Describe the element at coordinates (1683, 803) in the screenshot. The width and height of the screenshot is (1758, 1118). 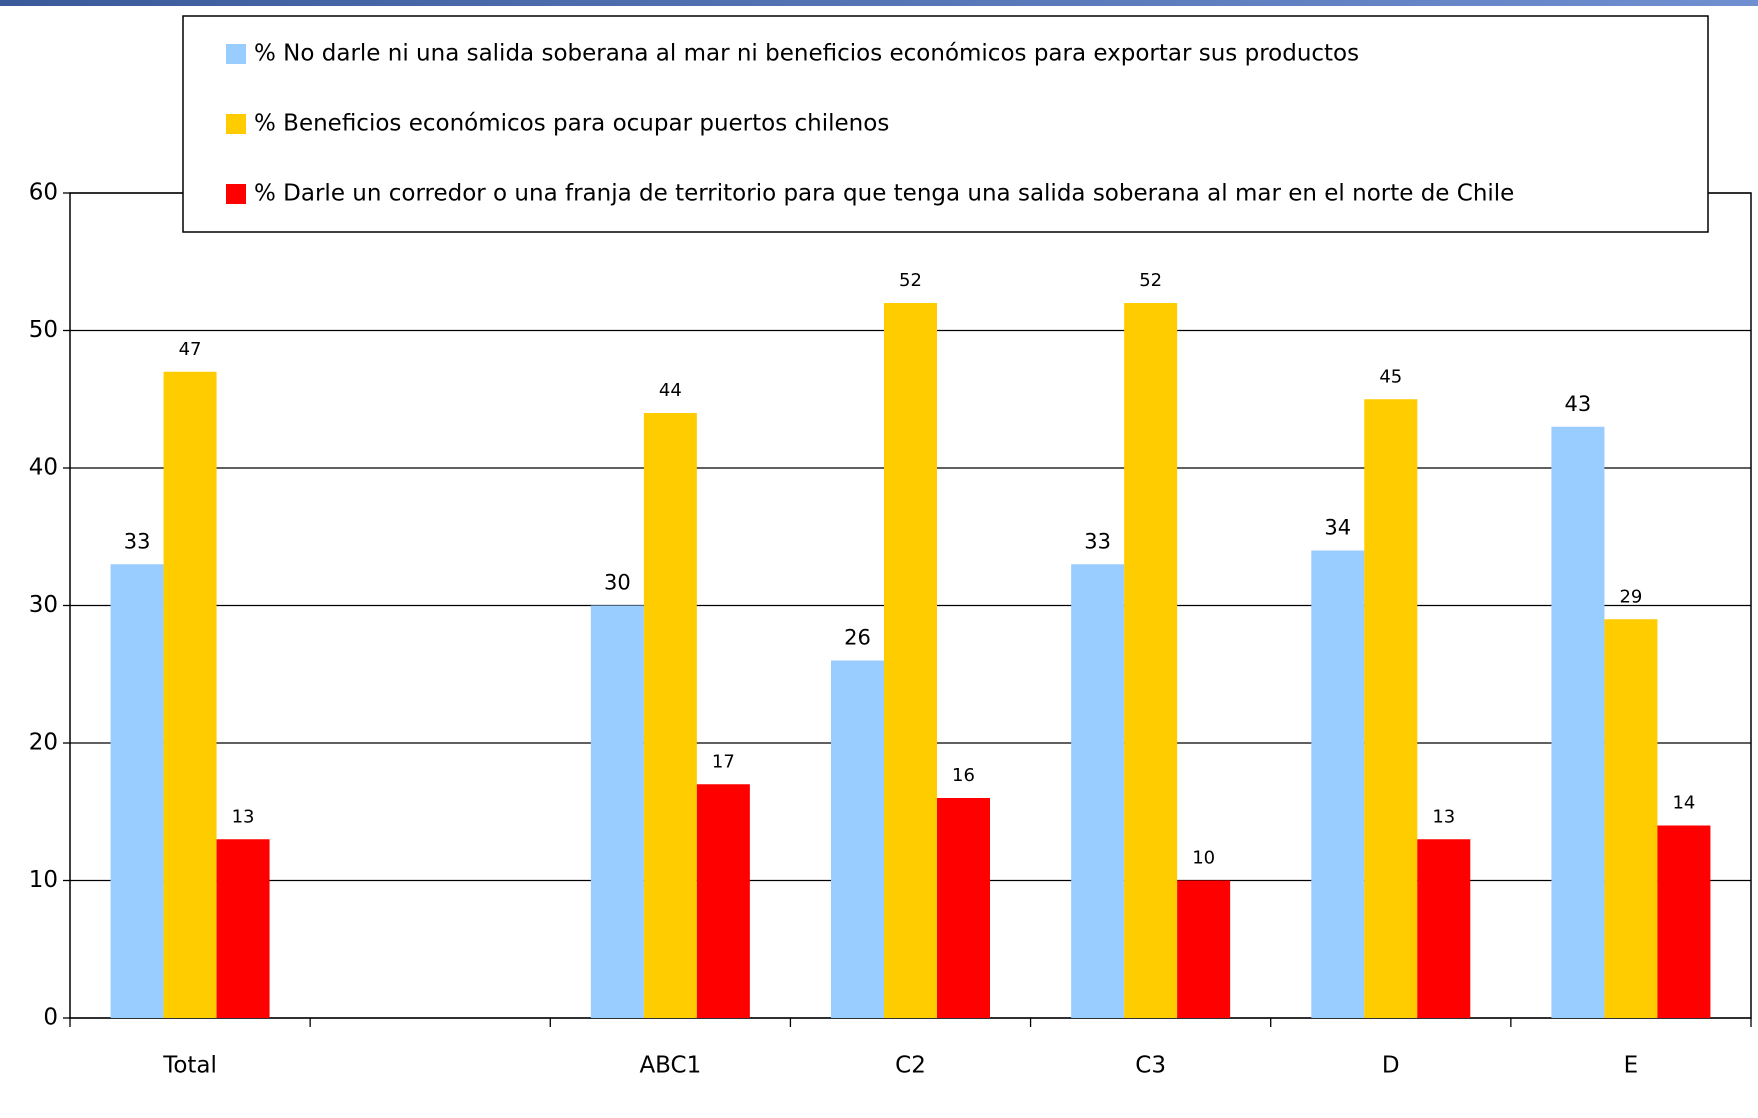
I see `data-label: 14` at that location.